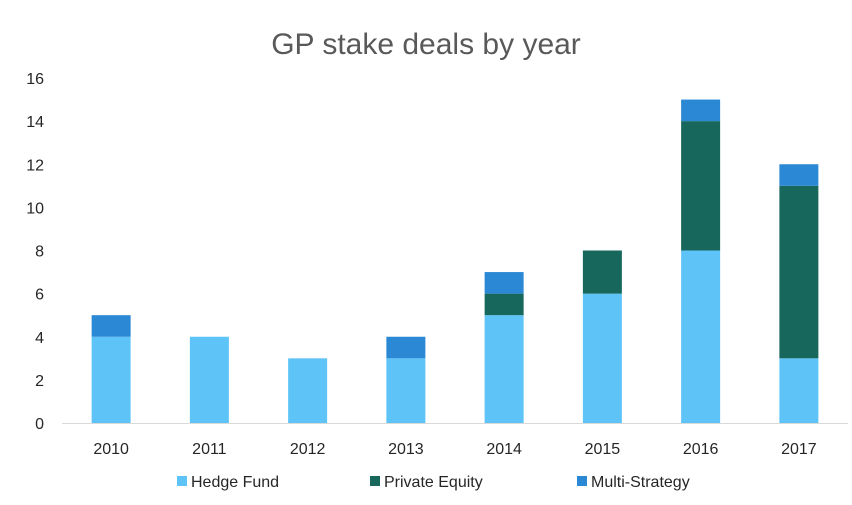 The width and height of the screenshot is (852, 505). Describe the element at coordinates (39, 295) in the screenshot. I see `y-tick-label: 6` at that location.